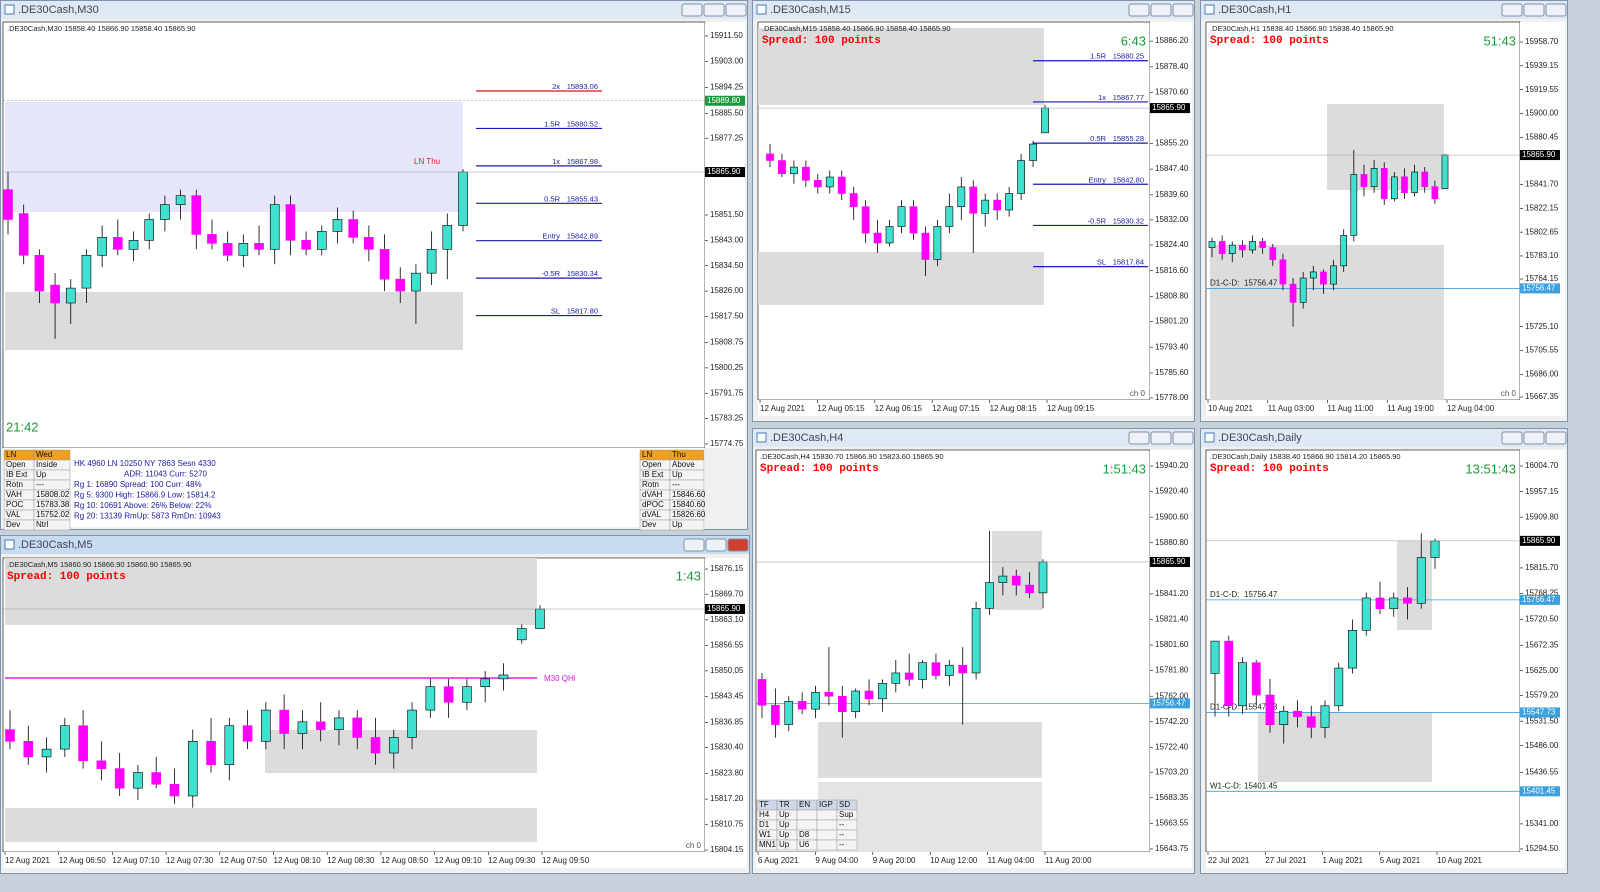 The width and height of the screenshot is (1600, 892). Describe the element at coordinates (1542, 567) in the screenshot. I see `price-tick-label: 15815.70` at that location.